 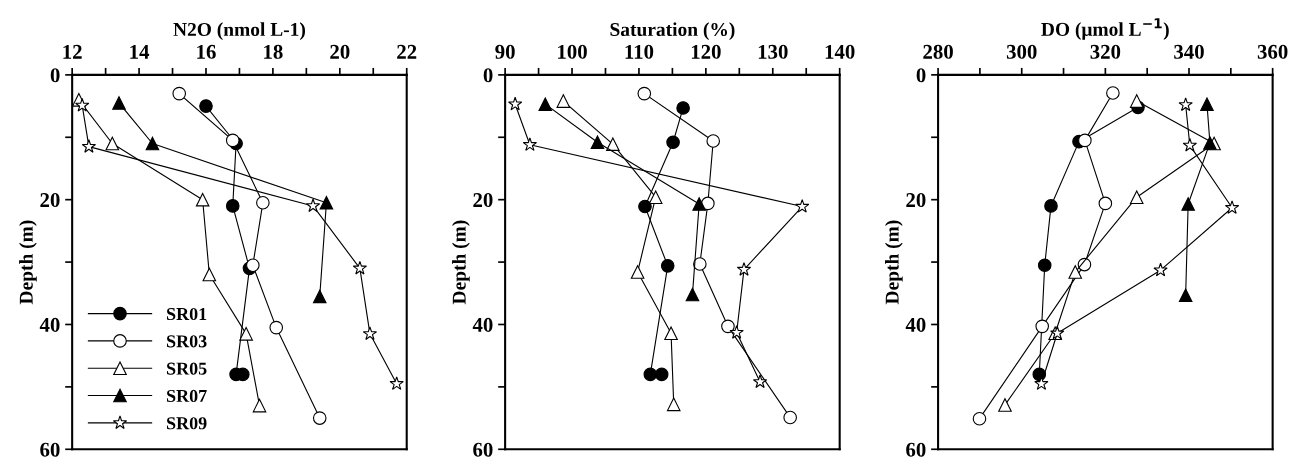 I want to click on x-tick-label: 12, so click(x=72, y=51).